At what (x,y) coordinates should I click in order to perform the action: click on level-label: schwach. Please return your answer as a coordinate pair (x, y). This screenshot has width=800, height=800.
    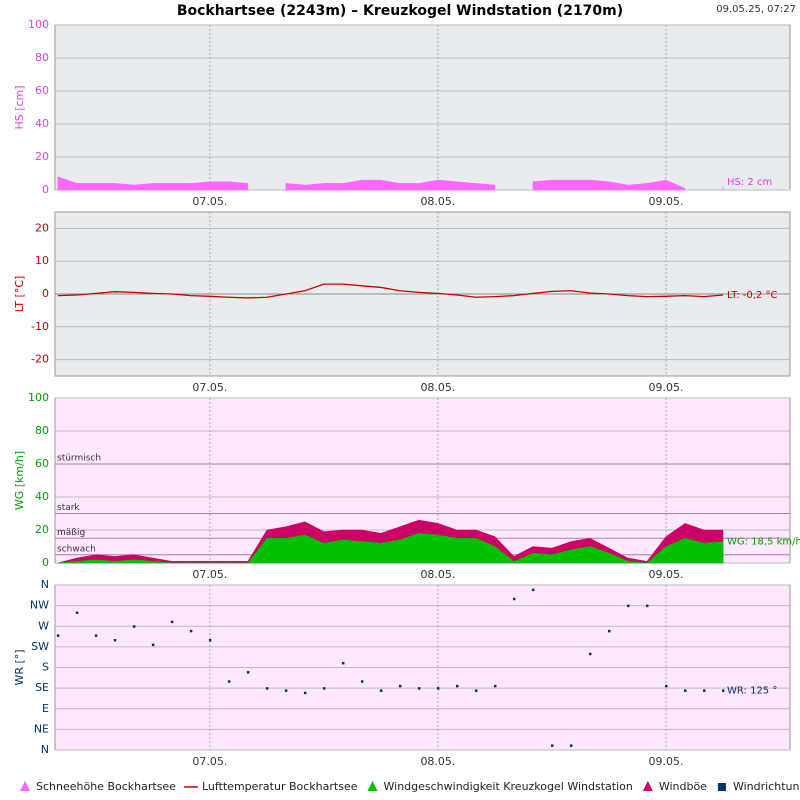
    Looking at the image, I should click on (76, 549).